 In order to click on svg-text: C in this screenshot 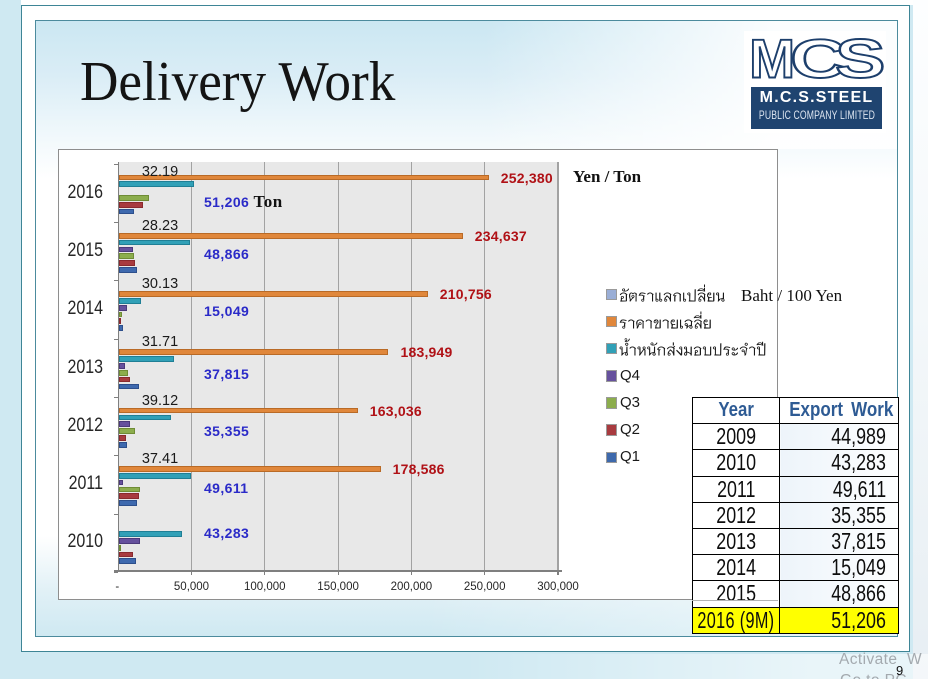, I will do `click(818, 60)`.